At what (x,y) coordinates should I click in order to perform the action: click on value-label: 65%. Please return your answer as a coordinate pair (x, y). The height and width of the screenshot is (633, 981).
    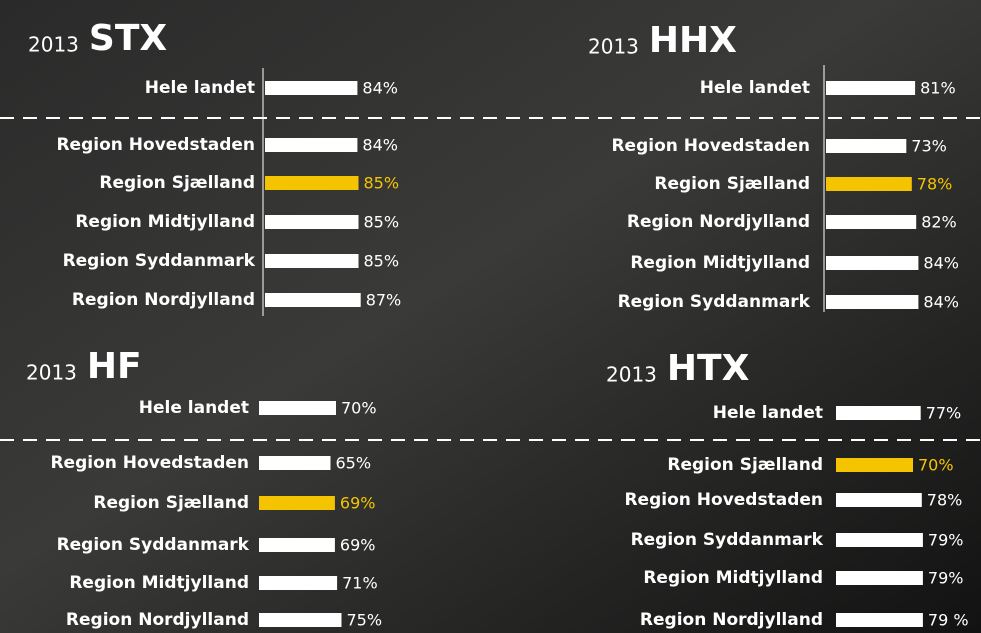
    Looking at the image, I should click on (354, 463).